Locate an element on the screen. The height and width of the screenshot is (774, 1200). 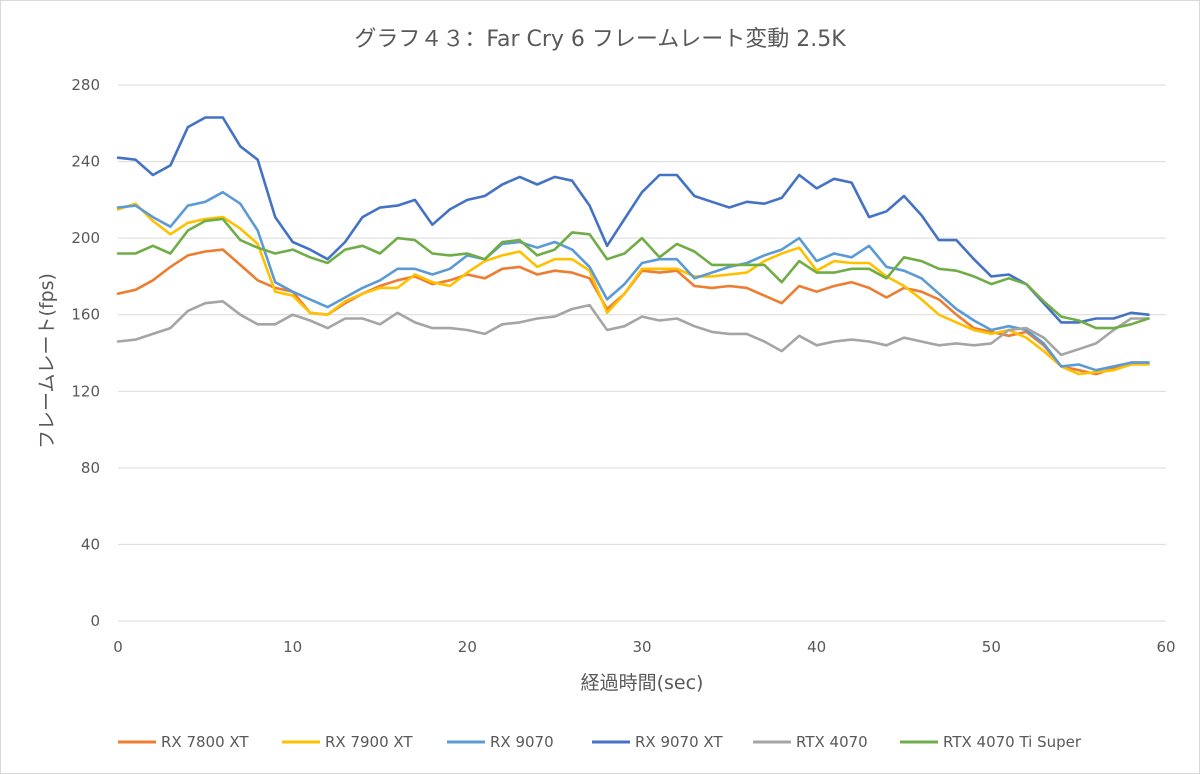
legend-label: RX 9070 XT is located at coordinates (679, 742).